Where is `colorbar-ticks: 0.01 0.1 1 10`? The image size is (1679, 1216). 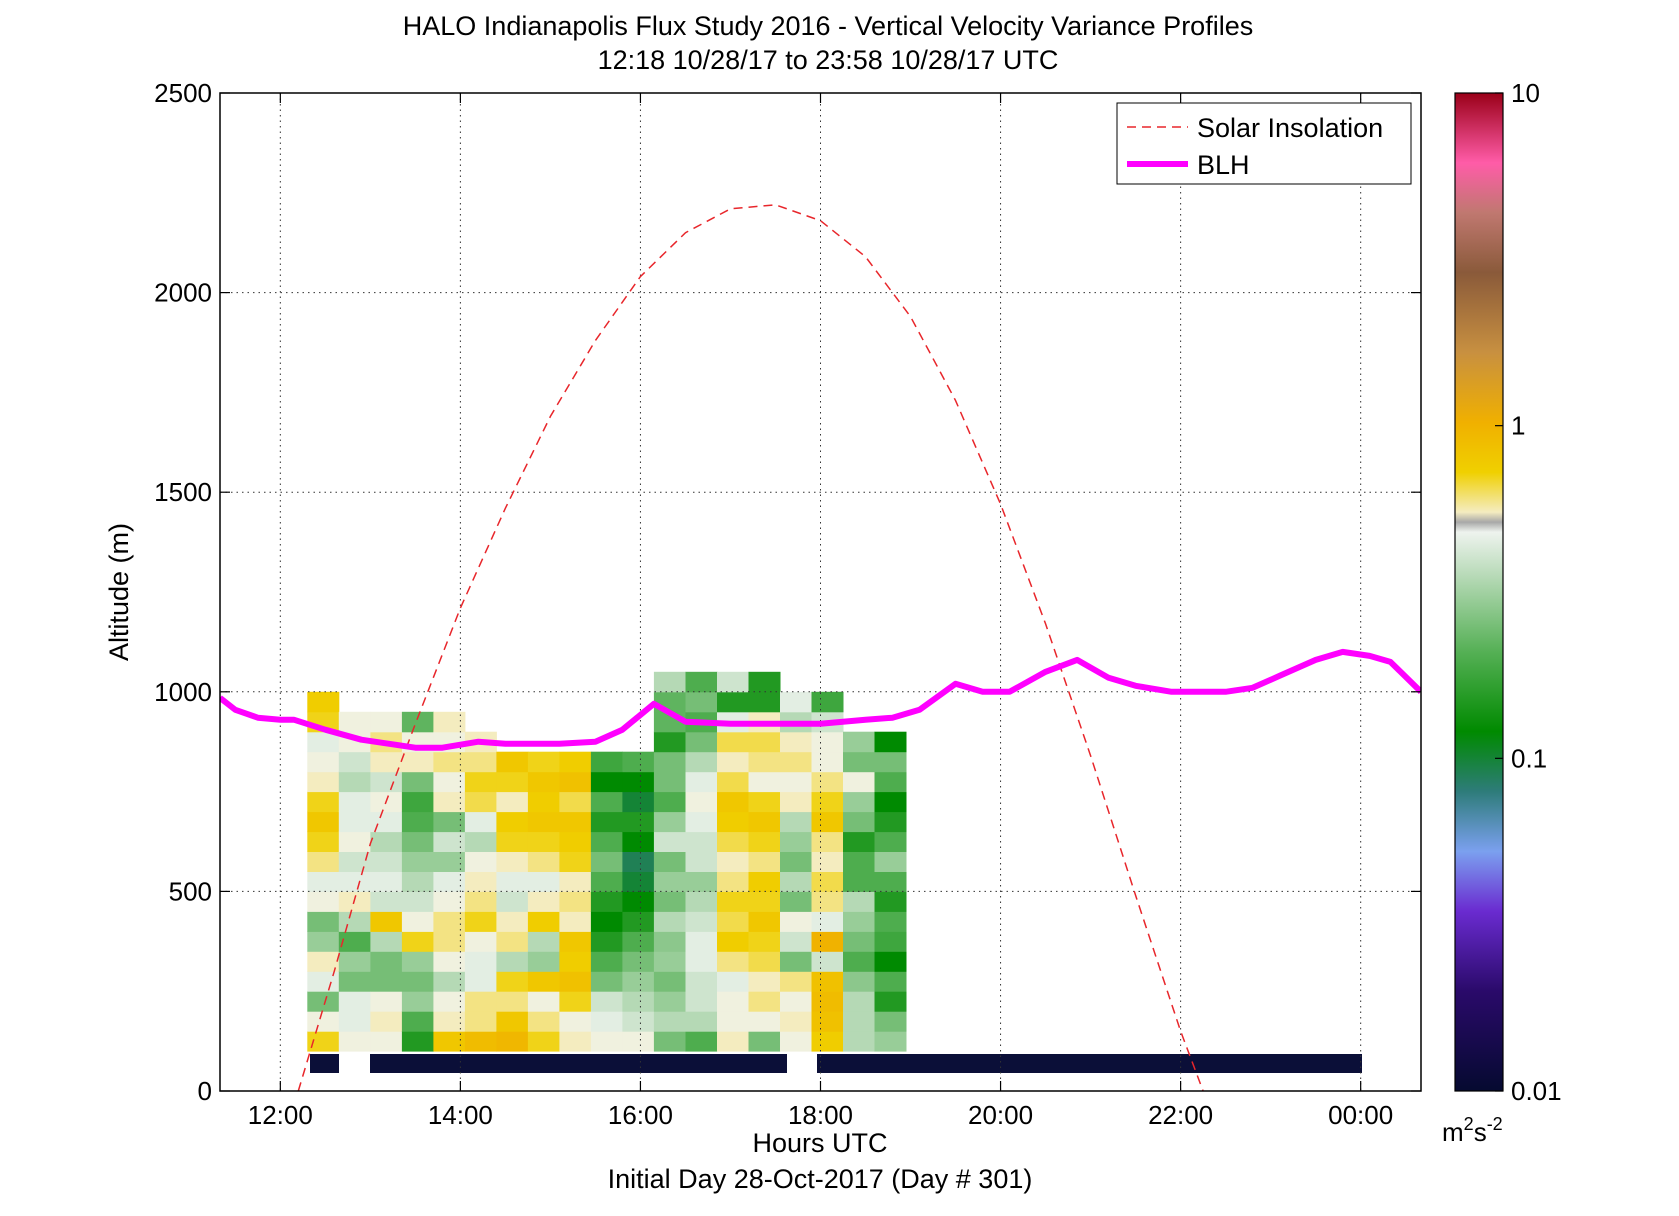
colorbar-ticks: 0.01 0.1 1 10 is located at coordinates (1528, 592).